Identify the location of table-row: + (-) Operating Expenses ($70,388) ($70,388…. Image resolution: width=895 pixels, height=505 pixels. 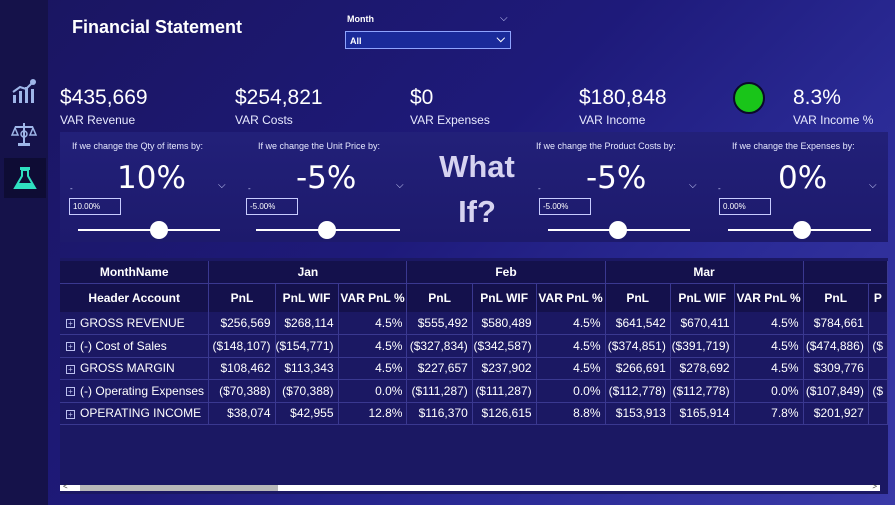
(474, 391).